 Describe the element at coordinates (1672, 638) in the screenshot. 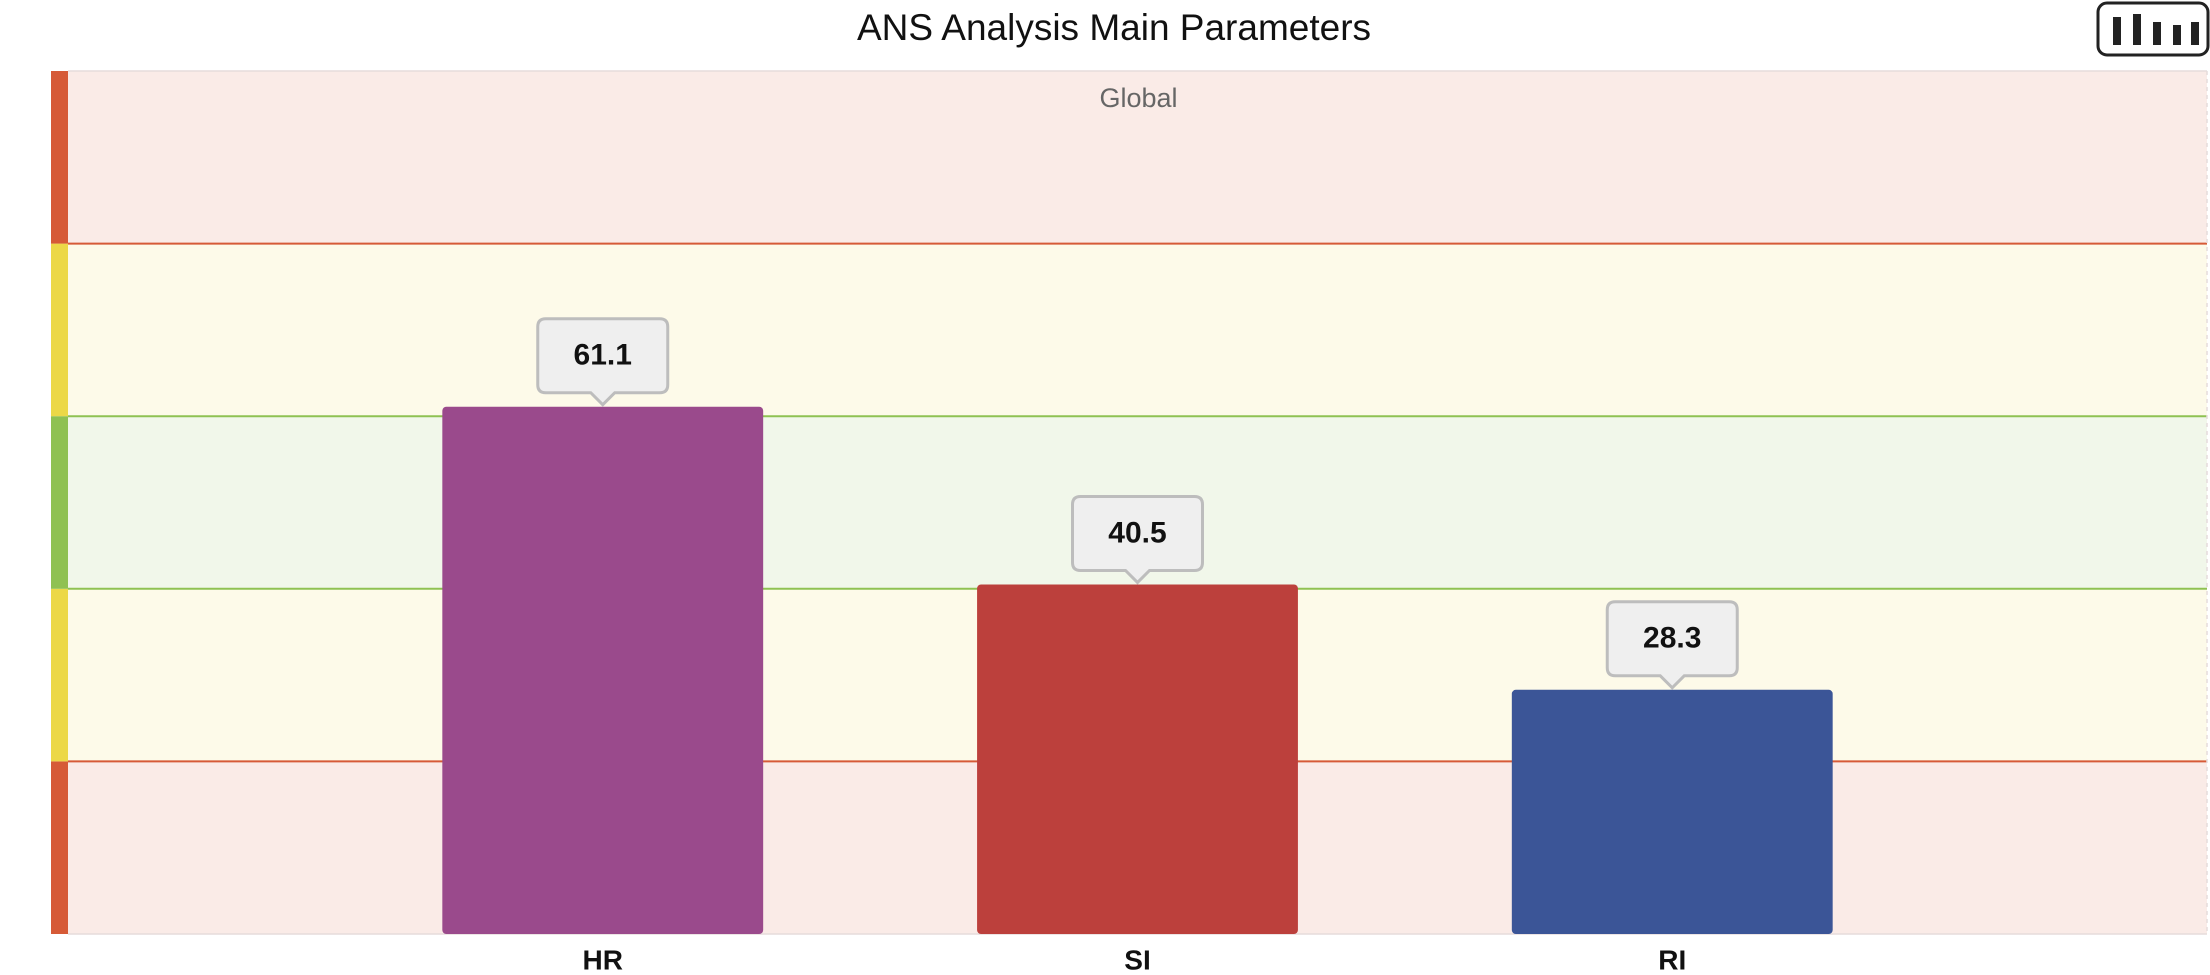

I see `data-label: 28.3` at that location.